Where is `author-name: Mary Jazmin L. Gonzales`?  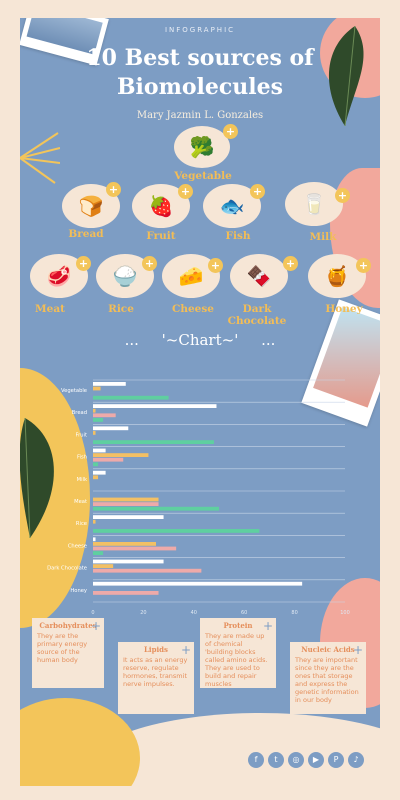 author-name: Mary Jazmin L. Gonzales is located at coordinates (200, 115).